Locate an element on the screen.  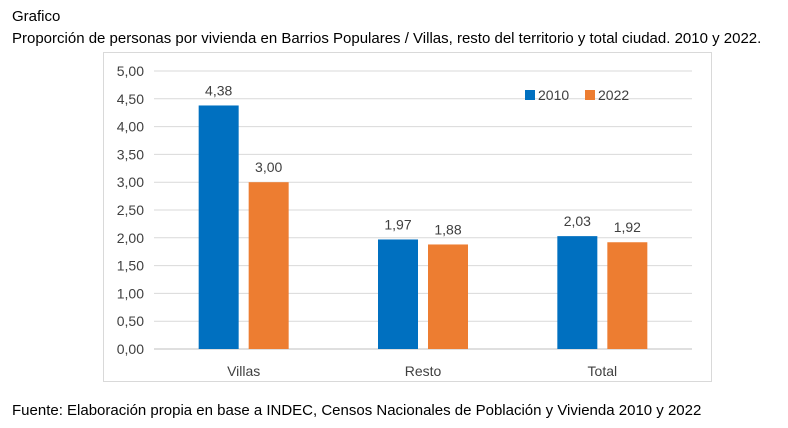
legend-label: 2010 is located at coordinates (553, 95).